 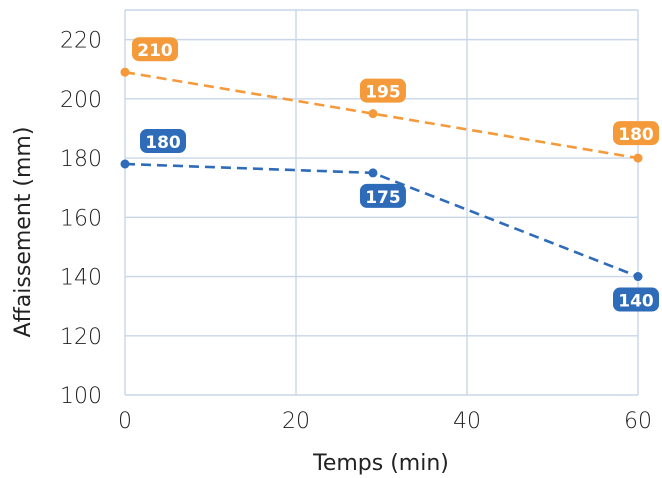 What do you see at coordinates (381, 115) in the screenshot?
I see `series-line` at bounding box center [381, 115].